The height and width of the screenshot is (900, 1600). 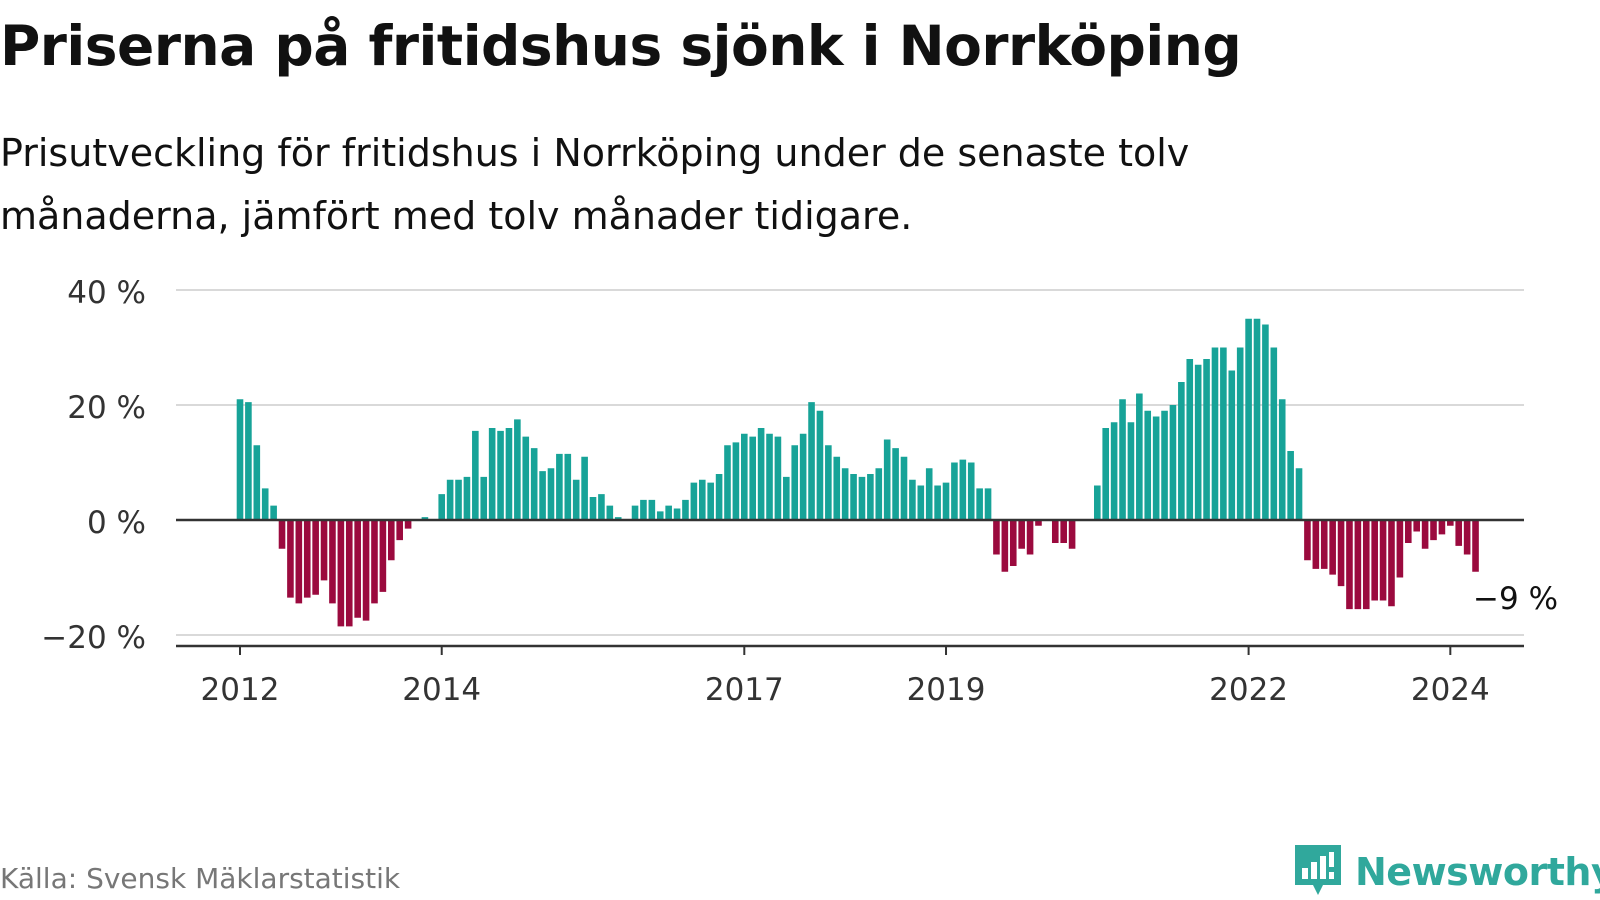 I want to click on axes, so click(x=850, y=586).